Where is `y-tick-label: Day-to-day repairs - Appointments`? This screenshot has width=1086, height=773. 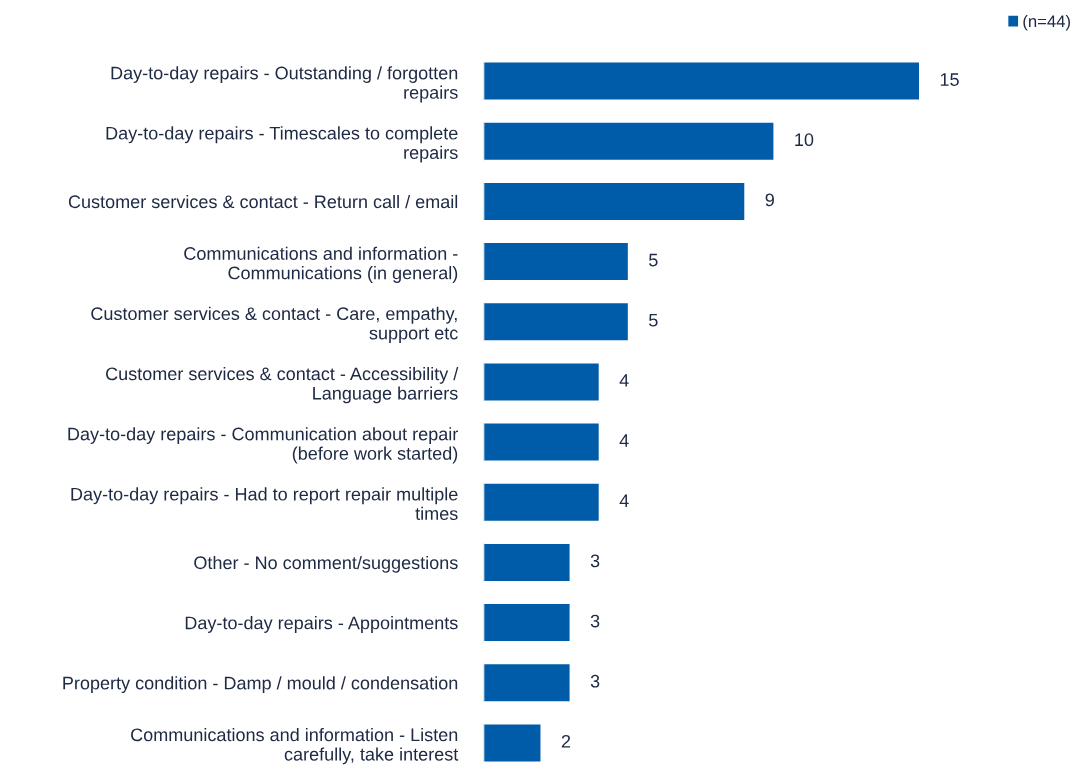
y-tick-label: Day-to-day repairs - Appointments is located at coordinates (321, 624).